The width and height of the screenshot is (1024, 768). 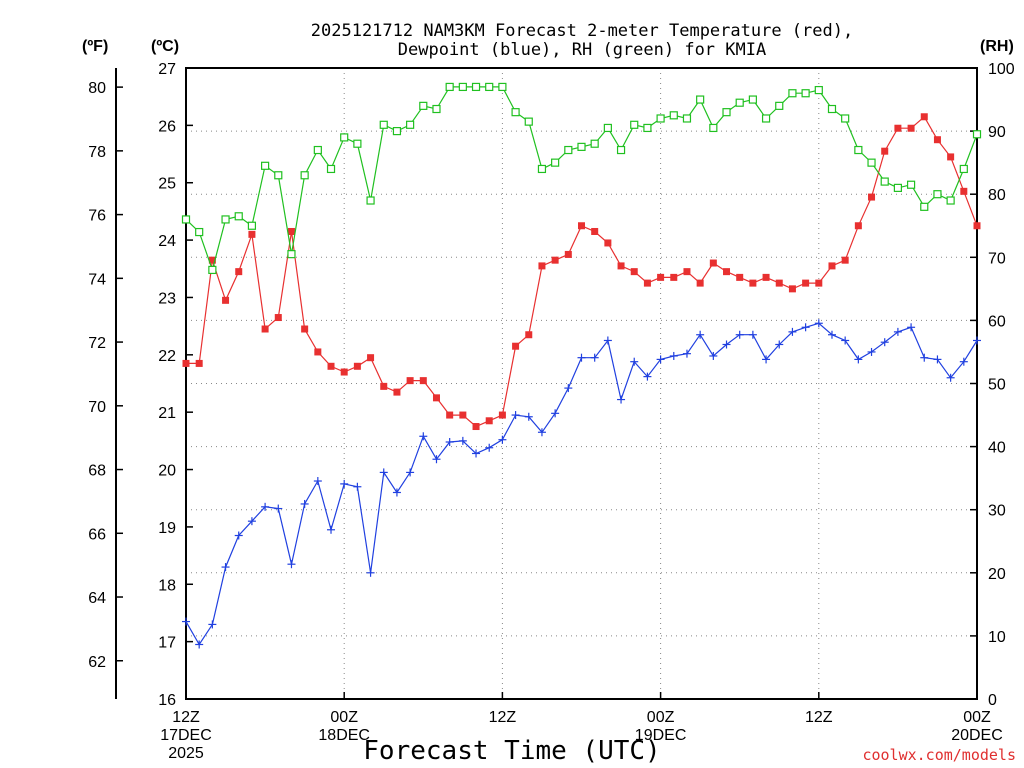 I want to click on celsius-axis-ticks: 16 17 18 19 20 21 22 23 24 25 26 27, so click(x=175, y=385).